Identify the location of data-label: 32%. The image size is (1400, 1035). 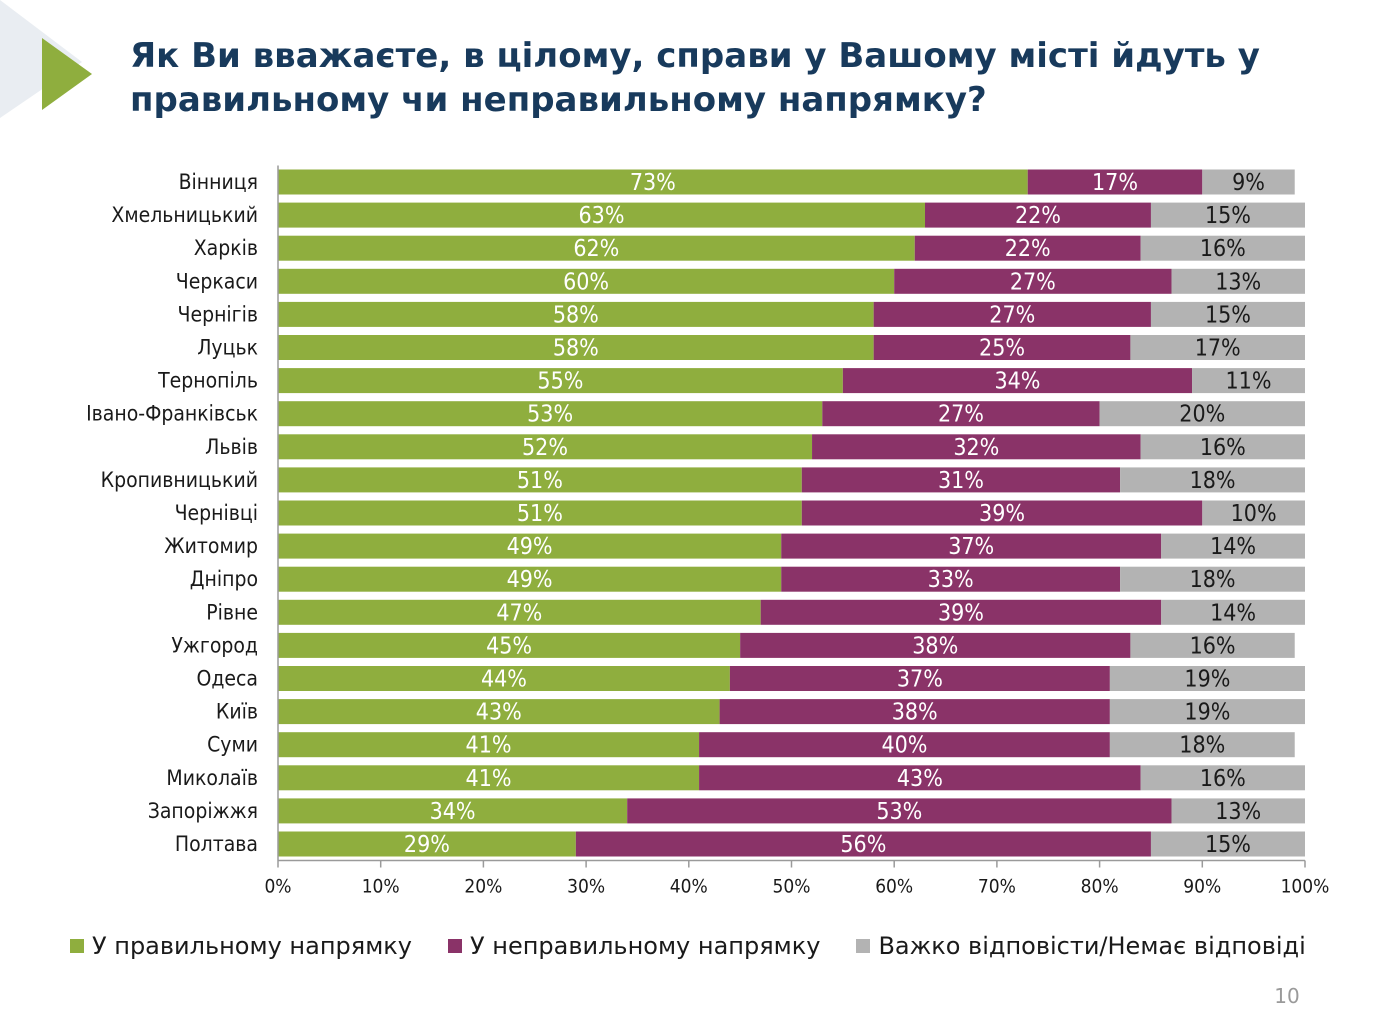
(976, 448).